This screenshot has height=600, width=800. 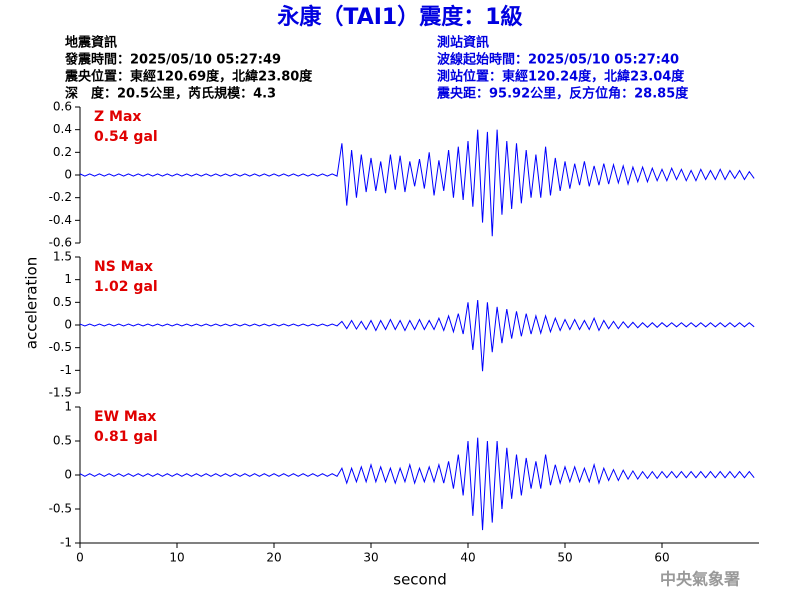 What do you see at coordinates (188, 77) in the screenshot?
I see `info-line: 震央位置：東經120.69度，北緯23.80度` at bounding box center [188, 77].